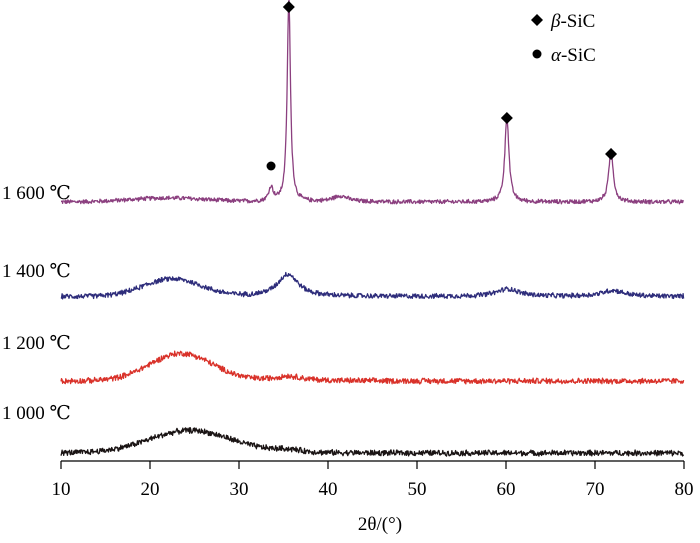 This screenshot has width=700, height=543. Describe the element at coordinates (61, 489) in the screenshot. I see `x-tick-label-10: 10` at that location.